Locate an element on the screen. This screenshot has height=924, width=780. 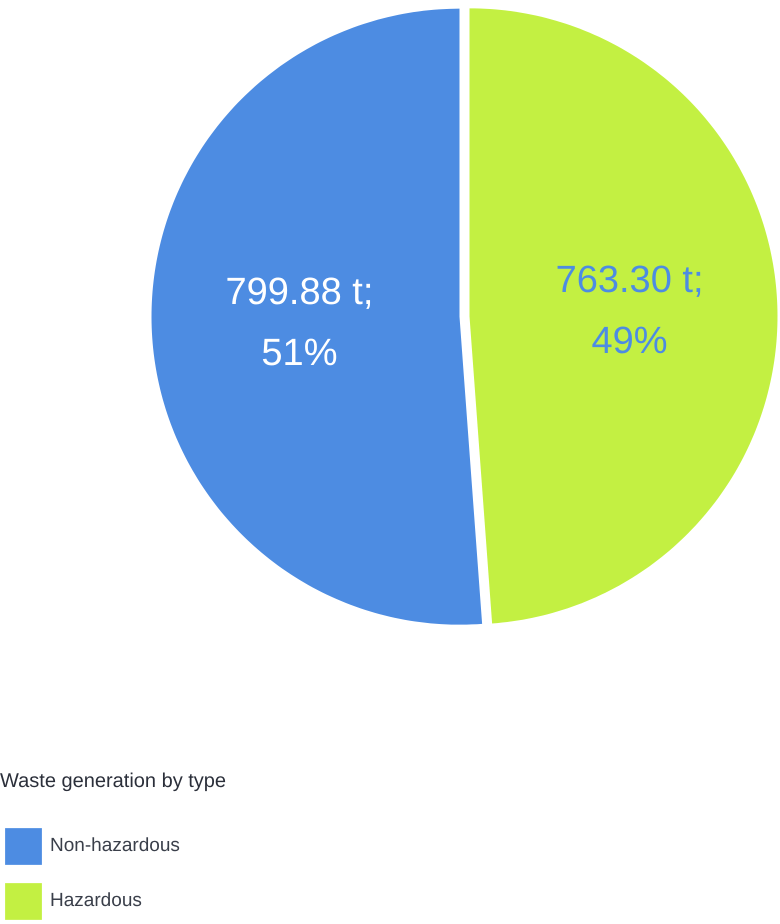
legend-label: Hazardous is located at coordinates (96, 901).